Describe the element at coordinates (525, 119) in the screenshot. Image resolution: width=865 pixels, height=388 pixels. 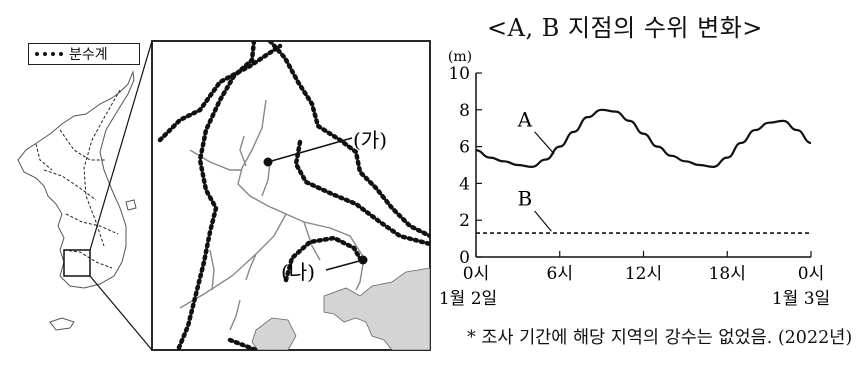
I see `series-a-label: A` at that location.